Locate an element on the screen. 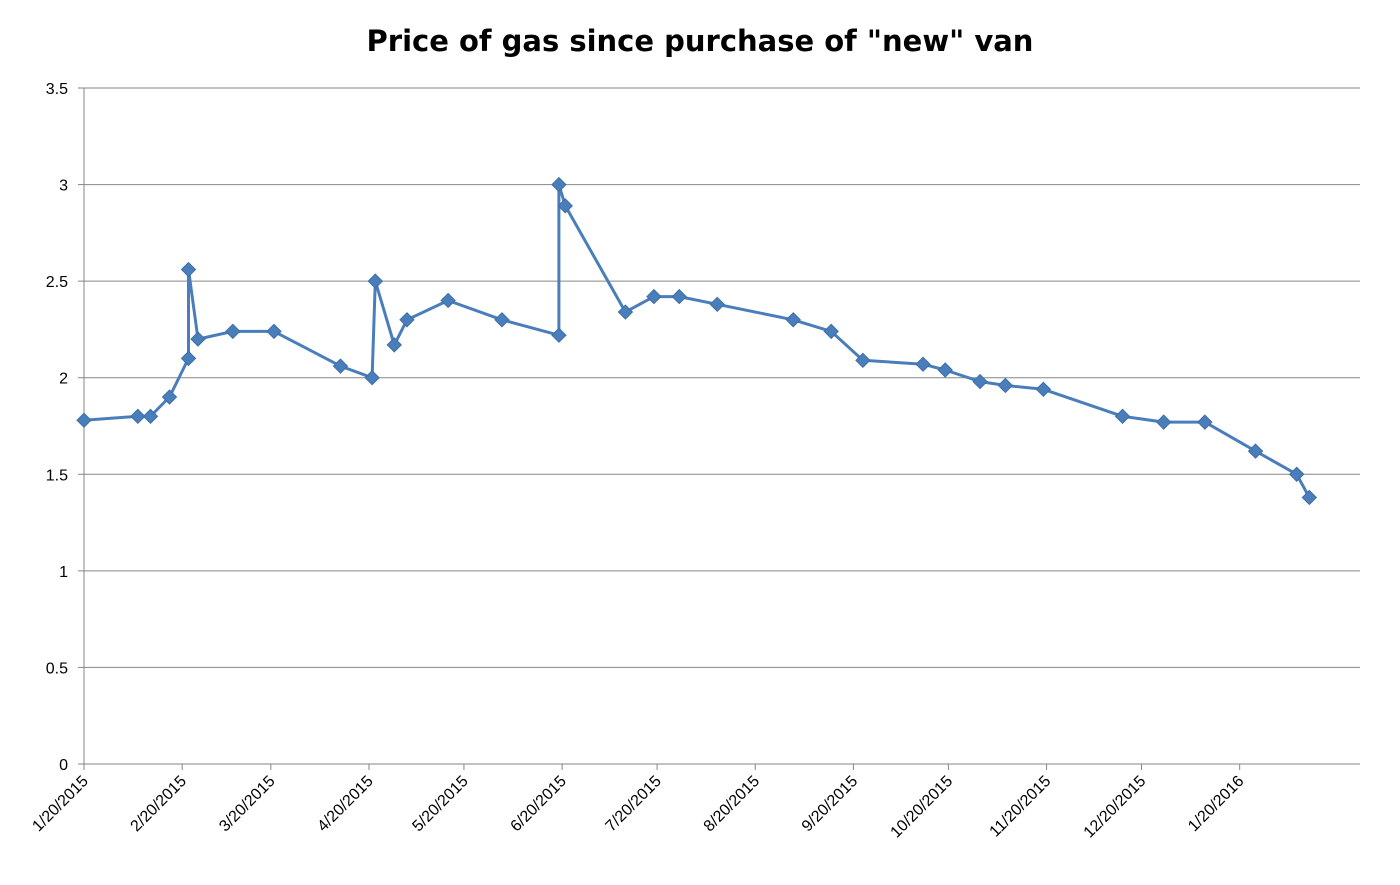  y-tick-label: 2.5 is located at coordinates (57, 282).